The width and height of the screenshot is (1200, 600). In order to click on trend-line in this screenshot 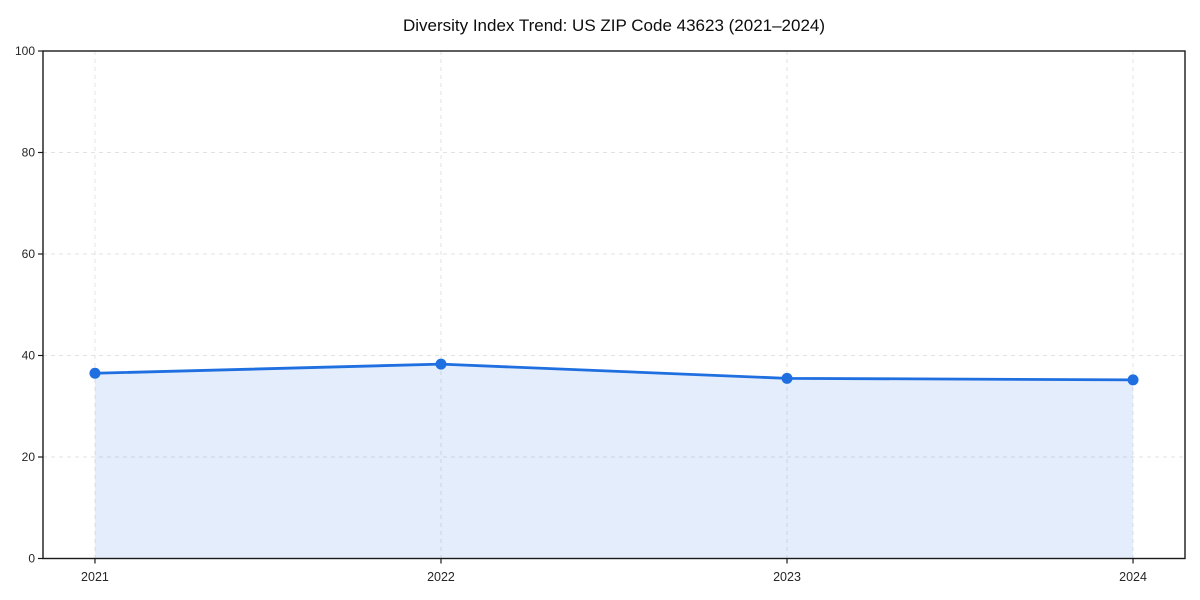, I will do `click(614, 372)`.